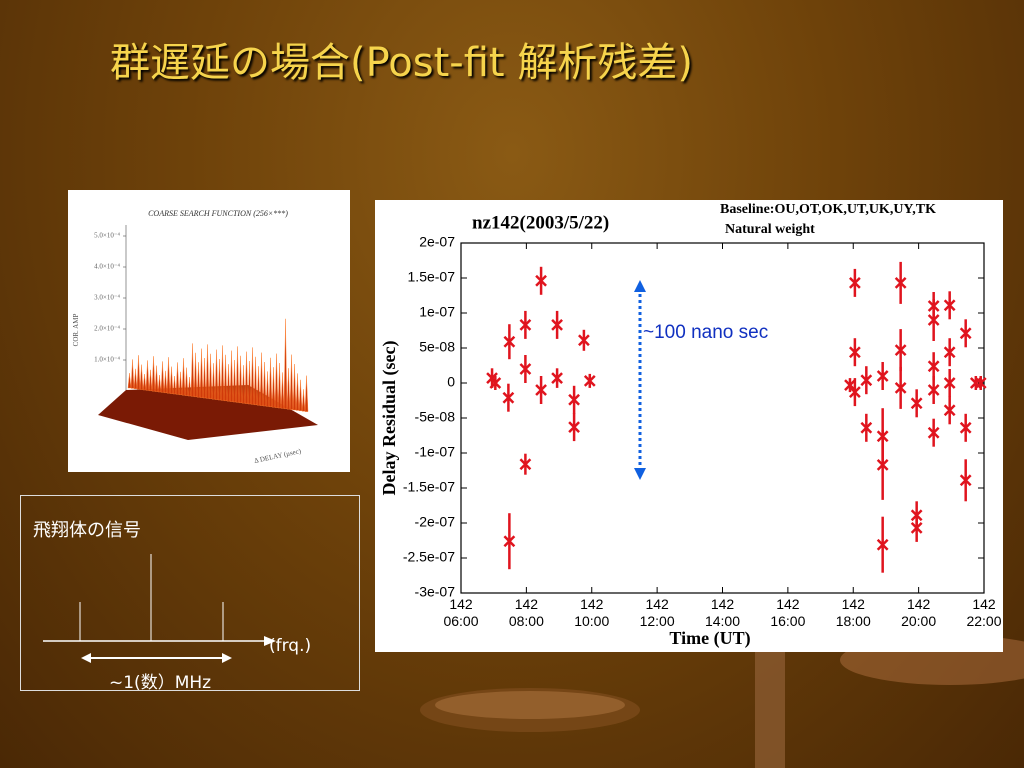 The image size is (1024, 768). Describe the element at coordinates (277, 456) in the screenshot. I see `search-x-label: Δ DELAY (μsec)` at that location.